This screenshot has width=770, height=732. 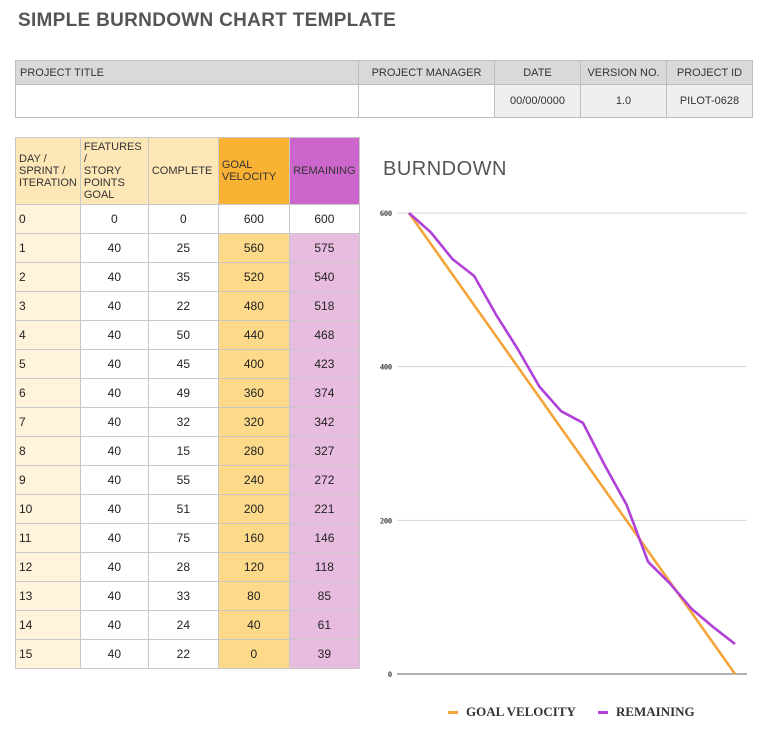 I want to click on goal-velocity-cell: 520, so click(x=253, y=277).